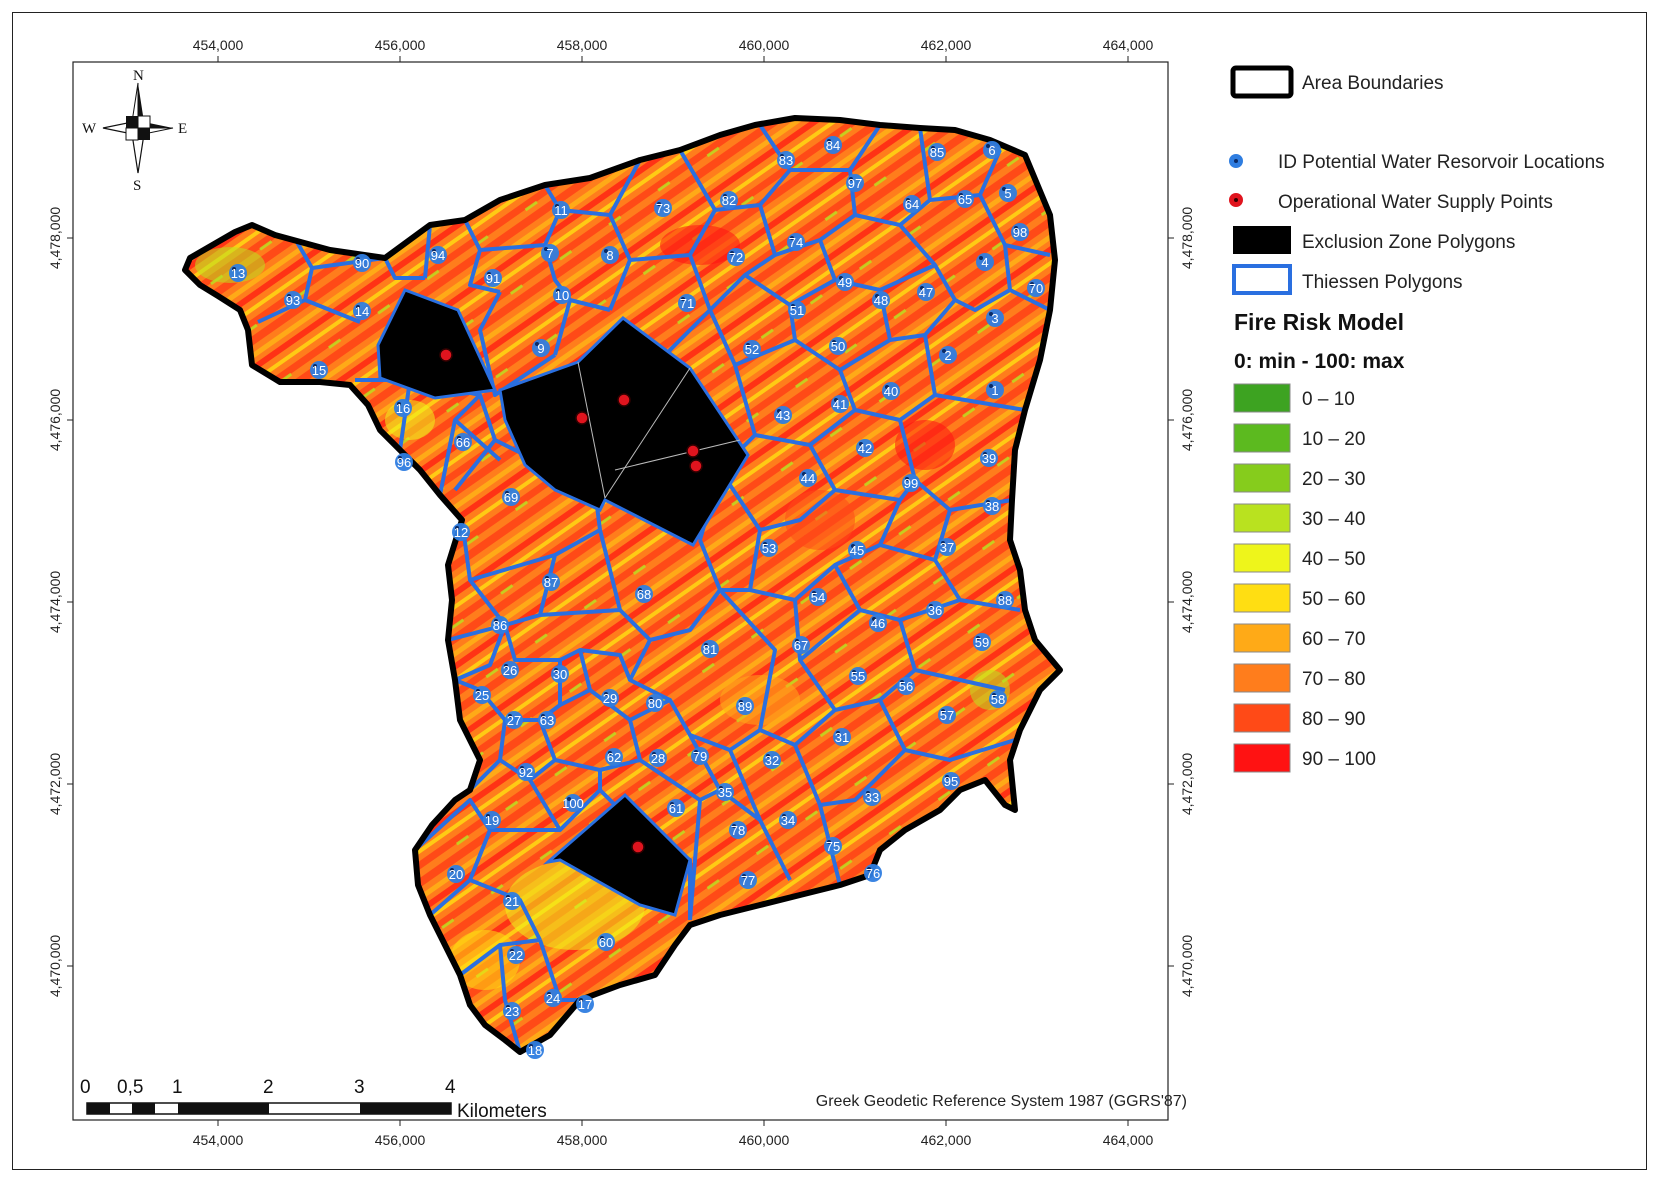 The image size is (1659, 1182). Describe the element at coordinates (818, 597) in the screenshot. I see `reservoir-id-label: 54` at that location.